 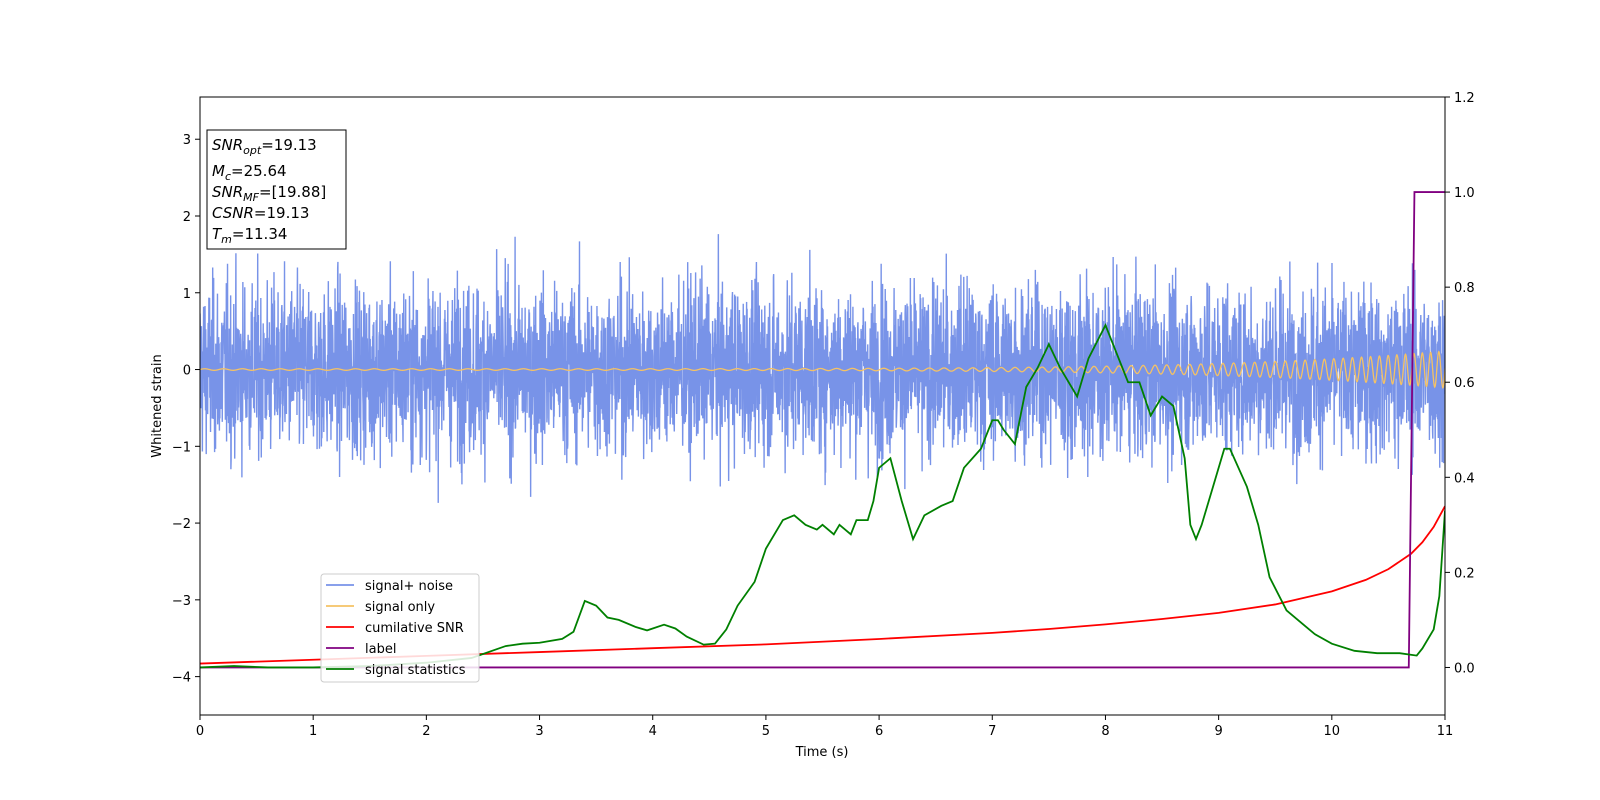 I want to click on left-y-axis: −4 −3 −2 −1 0 1 2 3, so click(x=186, y=409).